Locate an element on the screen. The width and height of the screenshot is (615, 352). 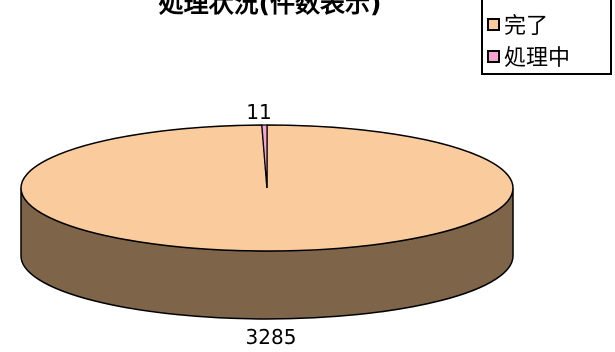
data-label-processing: 11 is located at coordinates (258, 112).